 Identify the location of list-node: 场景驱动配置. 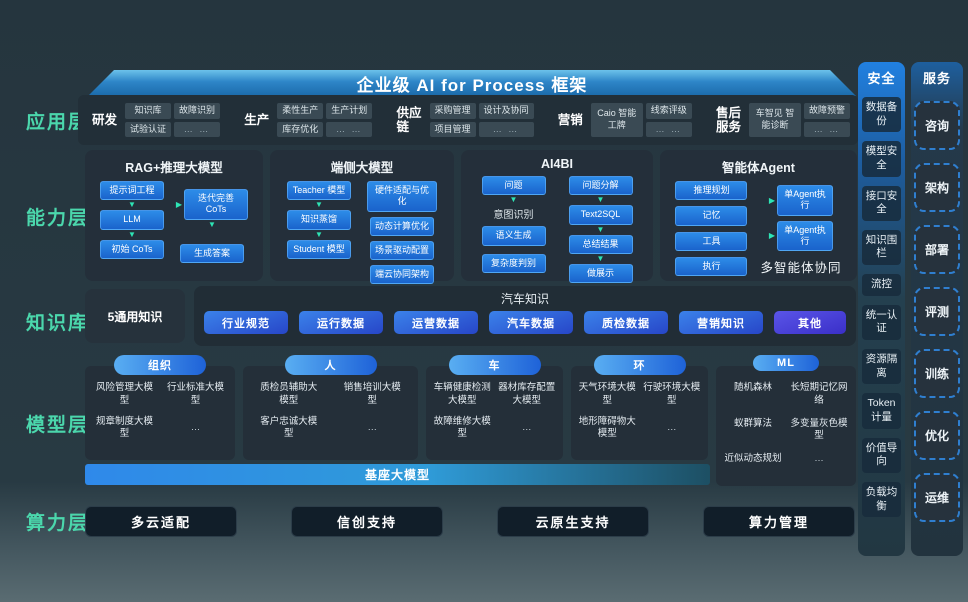
(401, 250).